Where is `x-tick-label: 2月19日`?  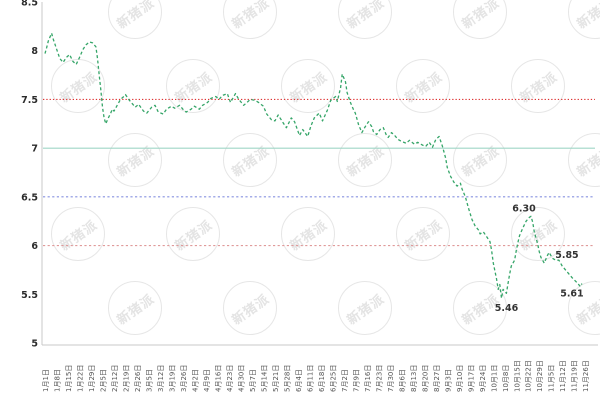 x-tick-label: 2月19日 is located at coordinates (126, 378).